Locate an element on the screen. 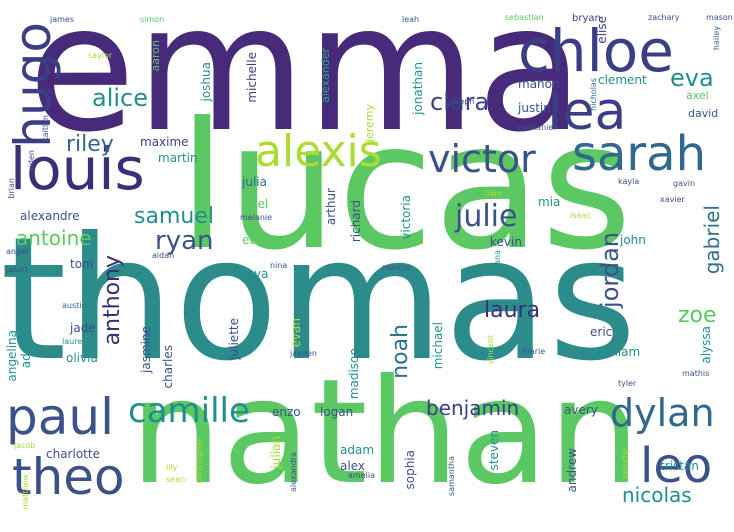 This screenshot has width=734, height=532. word-louis: louis is located at coordinates (77, 169).